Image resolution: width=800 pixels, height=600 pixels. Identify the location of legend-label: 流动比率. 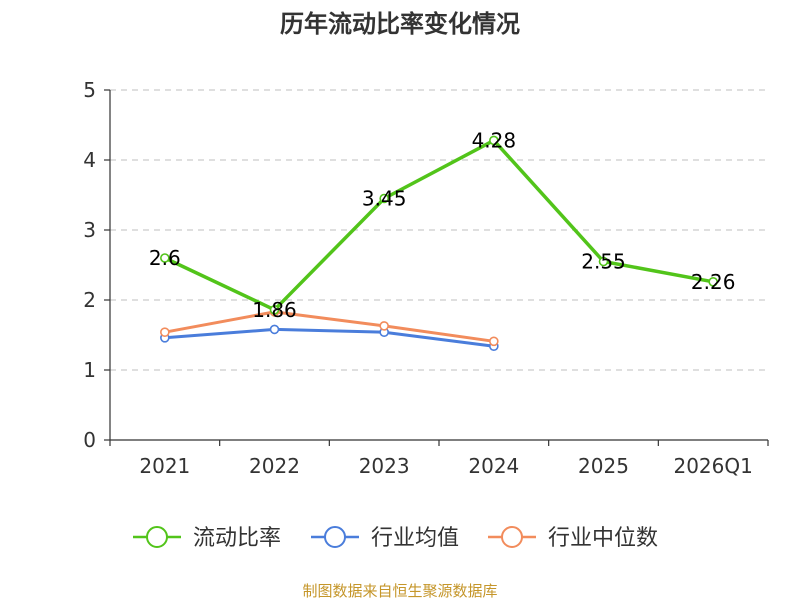
(237, 538).